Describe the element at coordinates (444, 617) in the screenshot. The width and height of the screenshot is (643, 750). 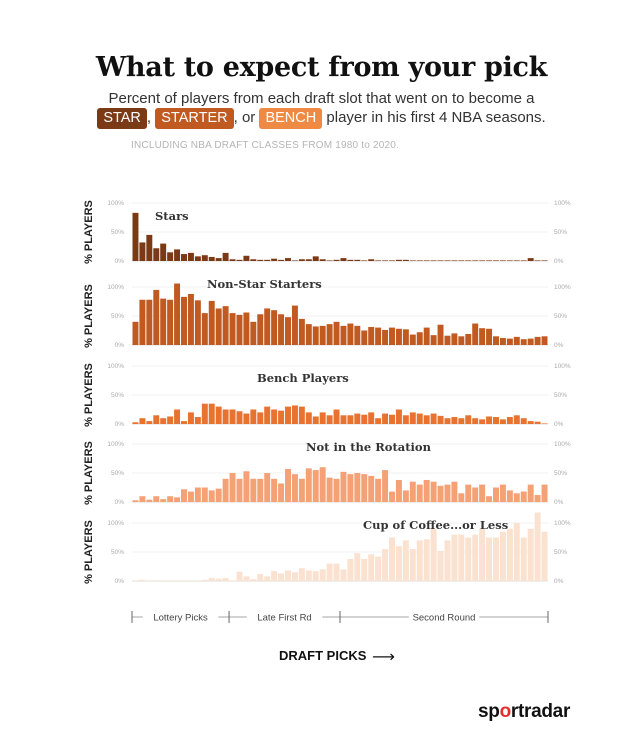
I see `segment-label-background` at that location.